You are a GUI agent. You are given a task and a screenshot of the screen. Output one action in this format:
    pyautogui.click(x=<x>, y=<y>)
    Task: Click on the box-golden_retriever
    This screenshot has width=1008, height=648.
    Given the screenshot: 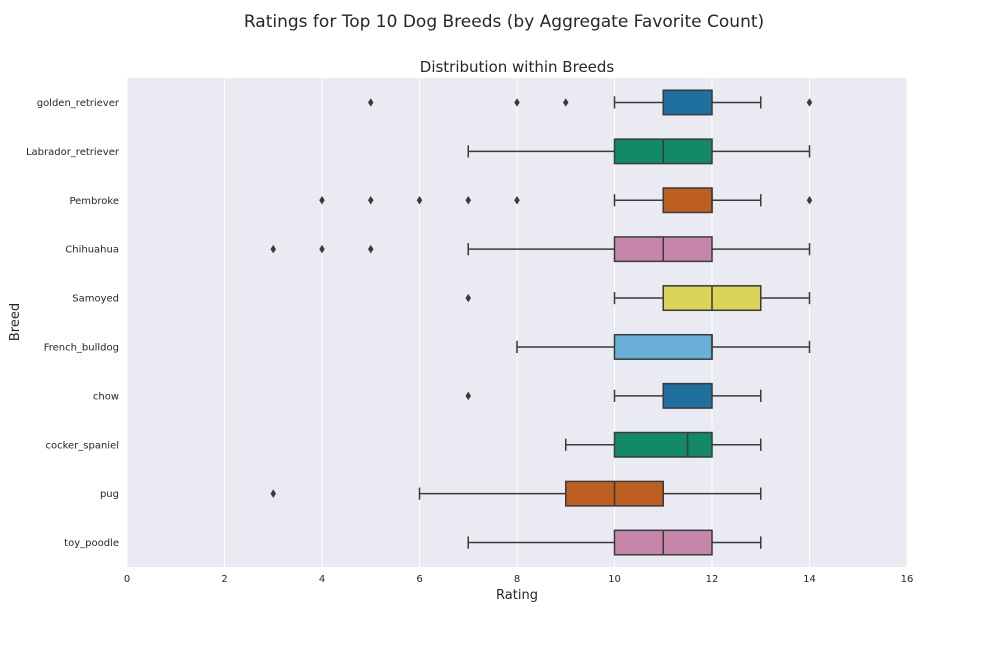 What is the action you would take?
    pyautogui.click(x=590, y=102)
    